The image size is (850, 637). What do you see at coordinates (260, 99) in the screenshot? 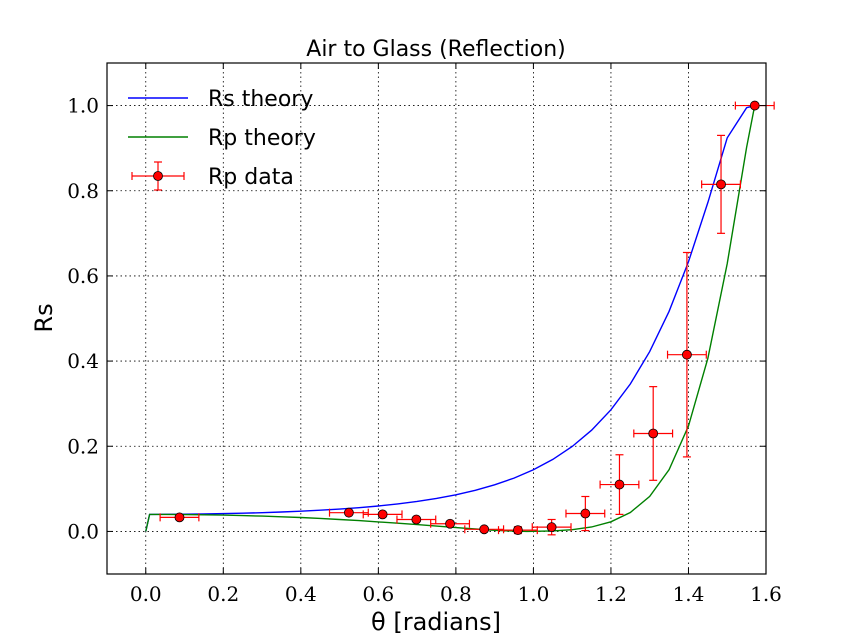
I see `legend-label: Rs theory` at bounding box center [260, 99].